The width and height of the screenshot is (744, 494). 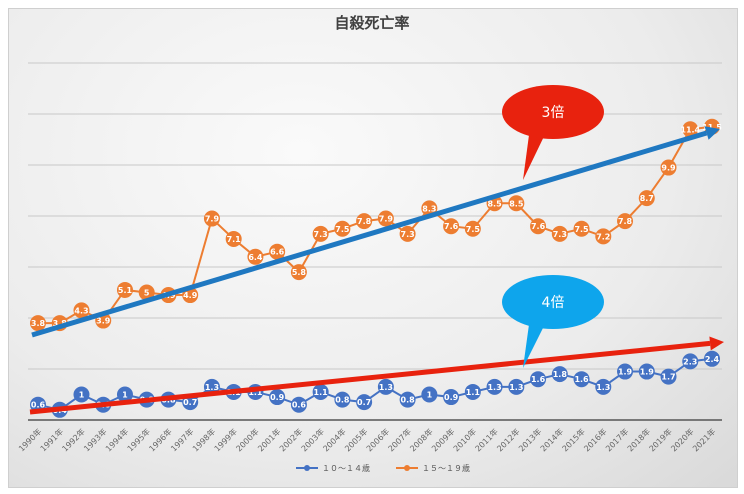 I want to click on data-label: 7.2, so click(x=603, y=236).